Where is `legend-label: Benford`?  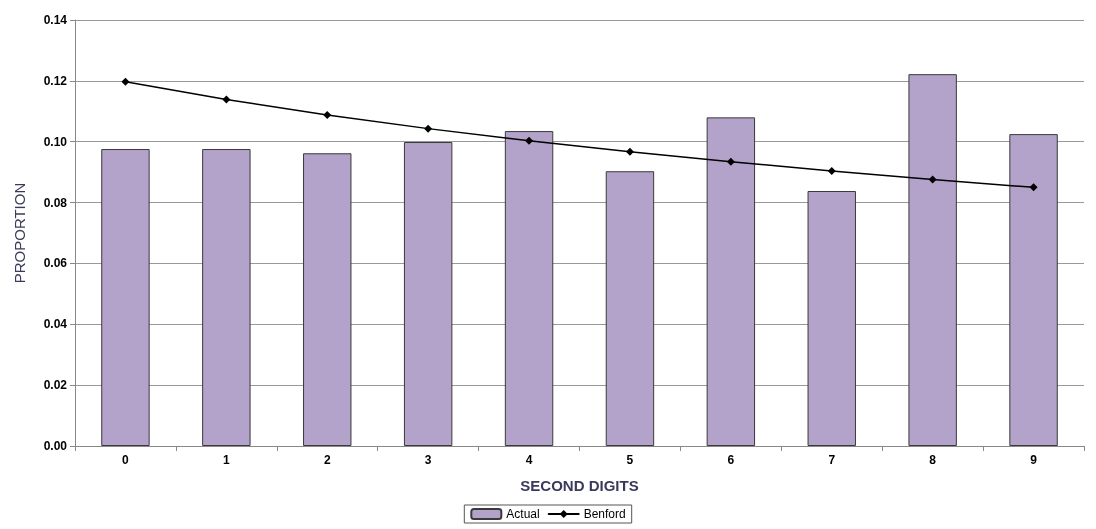 legend-label: Benford is located at coordinates (604, 514).